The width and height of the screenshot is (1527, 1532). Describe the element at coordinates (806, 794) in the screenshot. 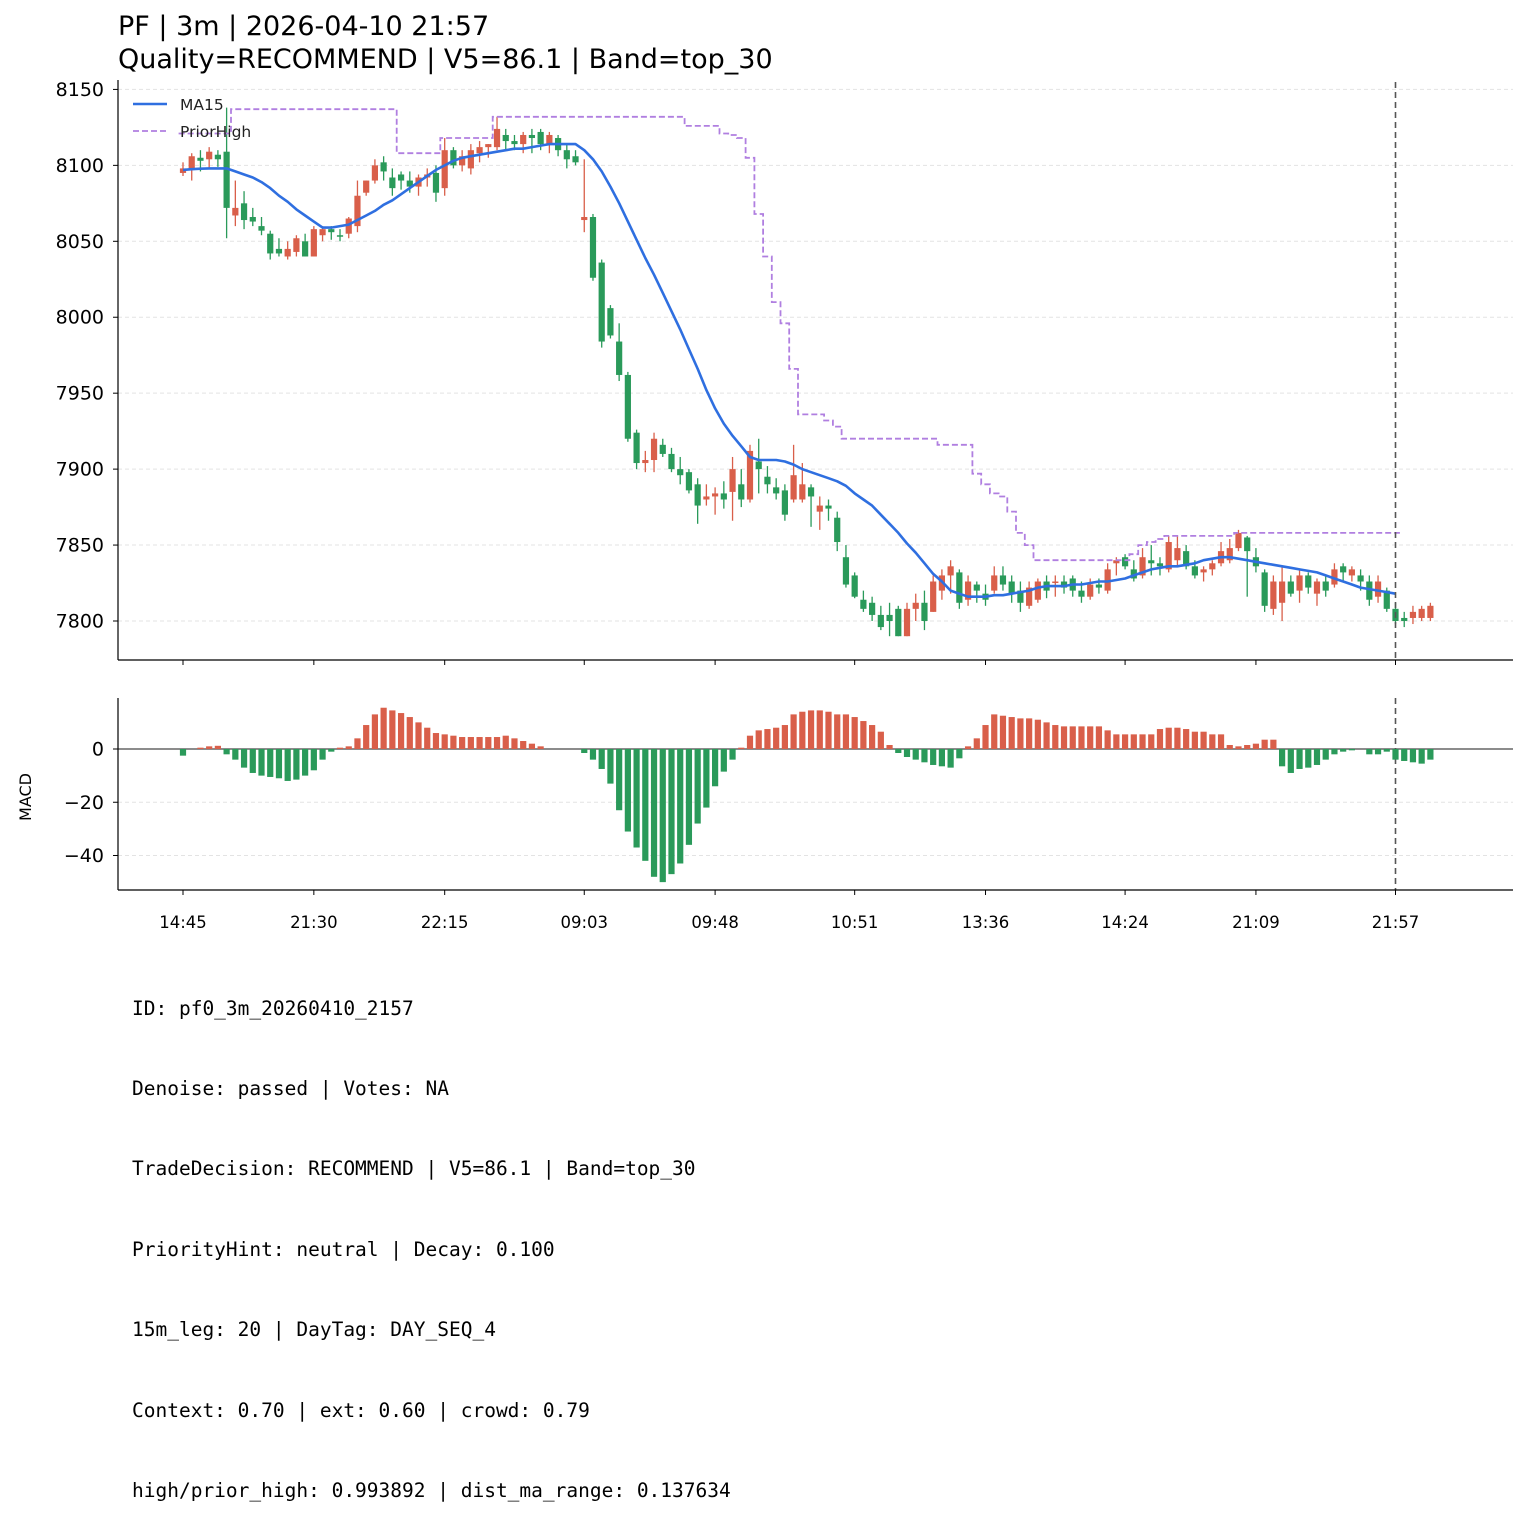

I see `macd-bars` at that location.